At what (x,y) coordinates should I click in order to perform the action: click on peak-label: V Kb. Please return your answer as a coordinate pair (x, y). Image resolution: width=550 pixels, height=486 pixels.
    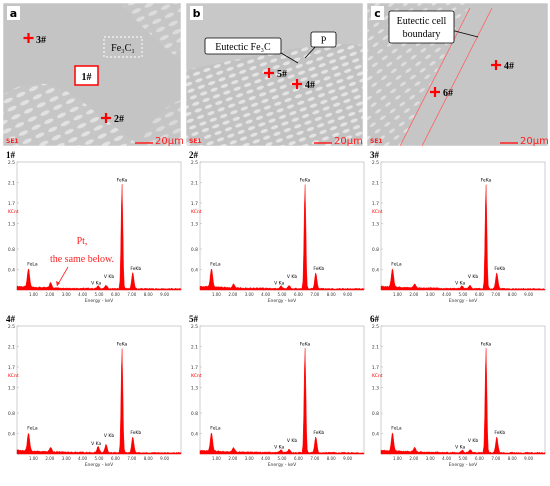
    Looking at the image, I should click on (109, 436).